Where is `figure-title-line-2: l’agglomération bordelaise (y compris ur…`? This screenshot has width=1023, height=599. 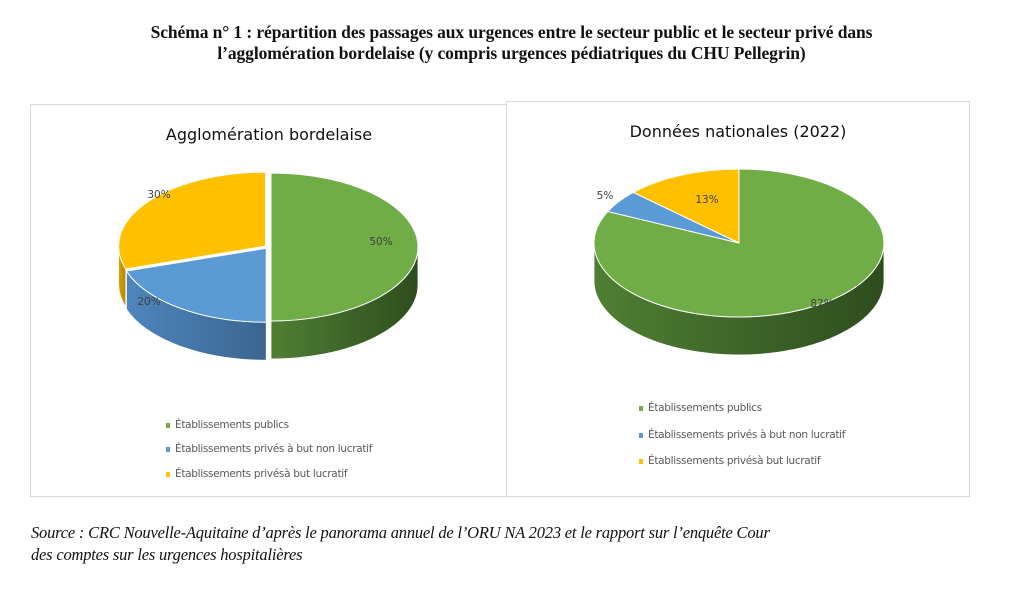 figure-title-line-2: l’agglomération bordelaise (y compris ur… is located at coordinates (511, 53).